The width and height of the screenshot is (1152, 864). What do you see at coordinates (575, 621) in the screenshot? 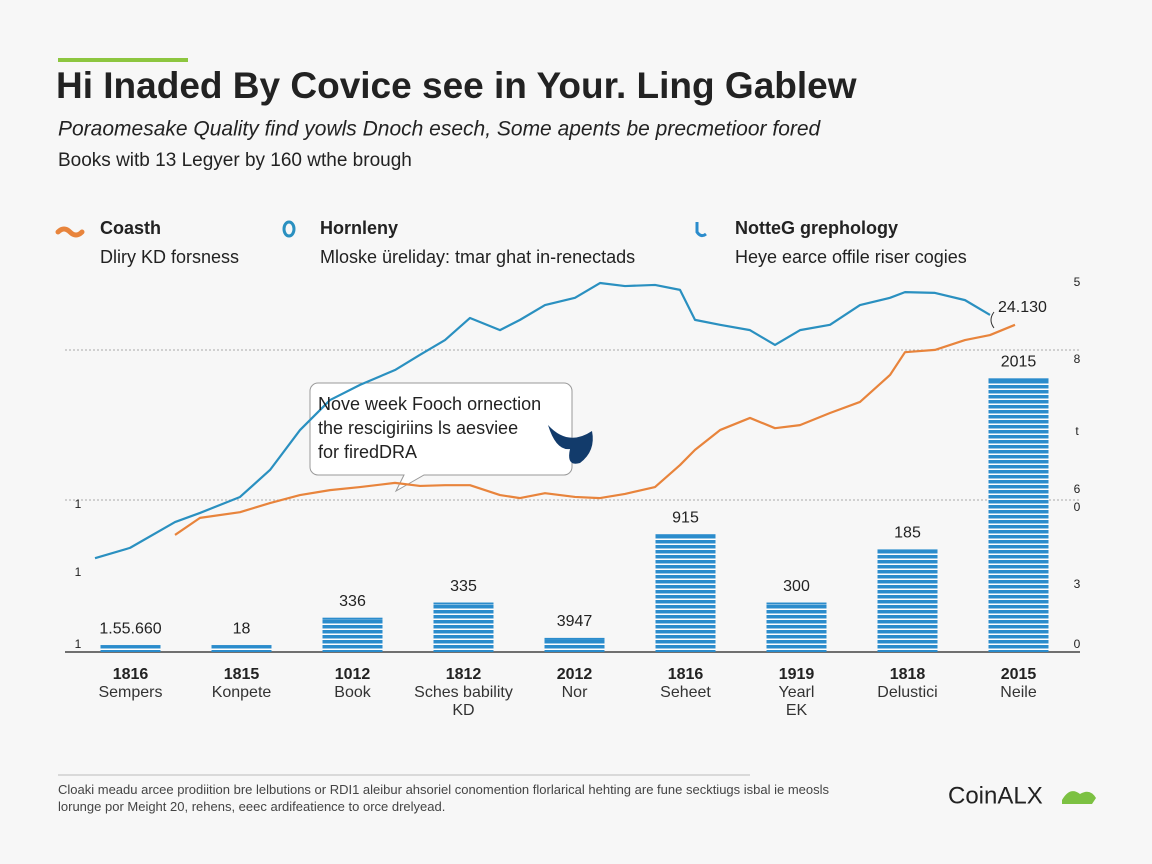
I see `bar-label: 3947` at bounding box center [575, 621].